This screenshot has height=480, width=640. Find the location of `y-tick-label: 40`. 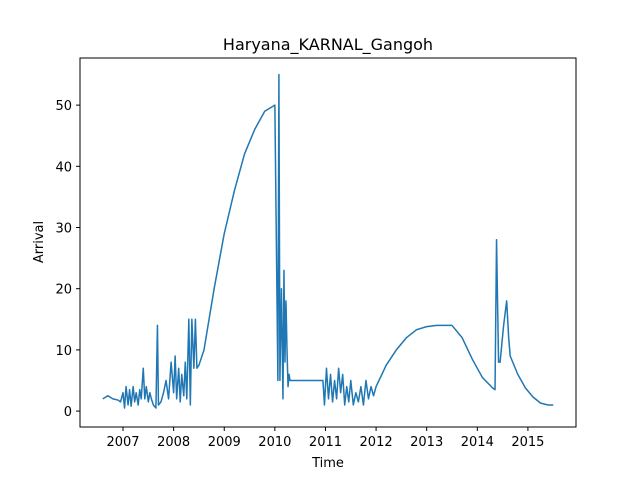

y-tick-label: 40 is located at coordinates (63, 167).